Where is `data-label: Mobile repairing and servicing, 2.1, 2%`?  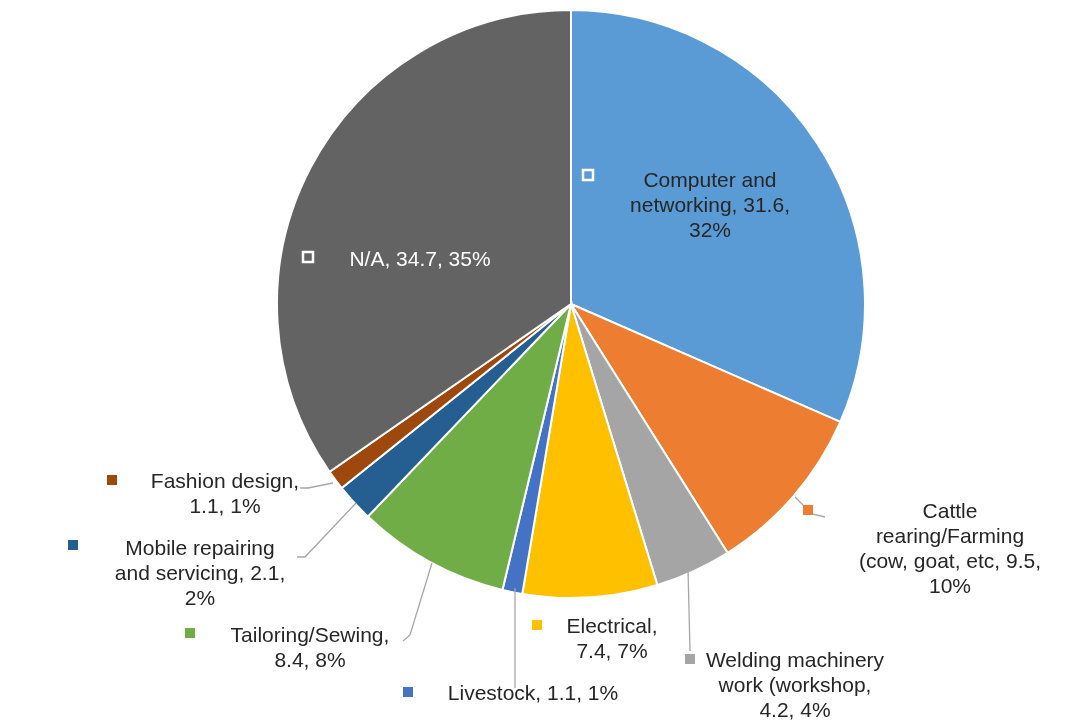 data-label: Mobile repairing and servicing, 2.1, 2% is located at coordinates (200, 572).